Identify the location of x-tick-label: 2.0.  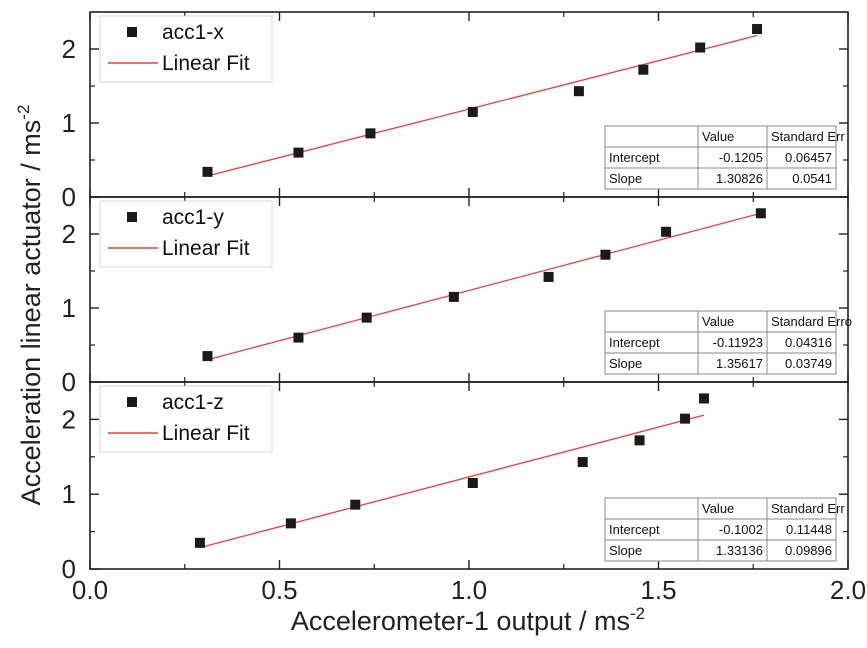
(848, 590).